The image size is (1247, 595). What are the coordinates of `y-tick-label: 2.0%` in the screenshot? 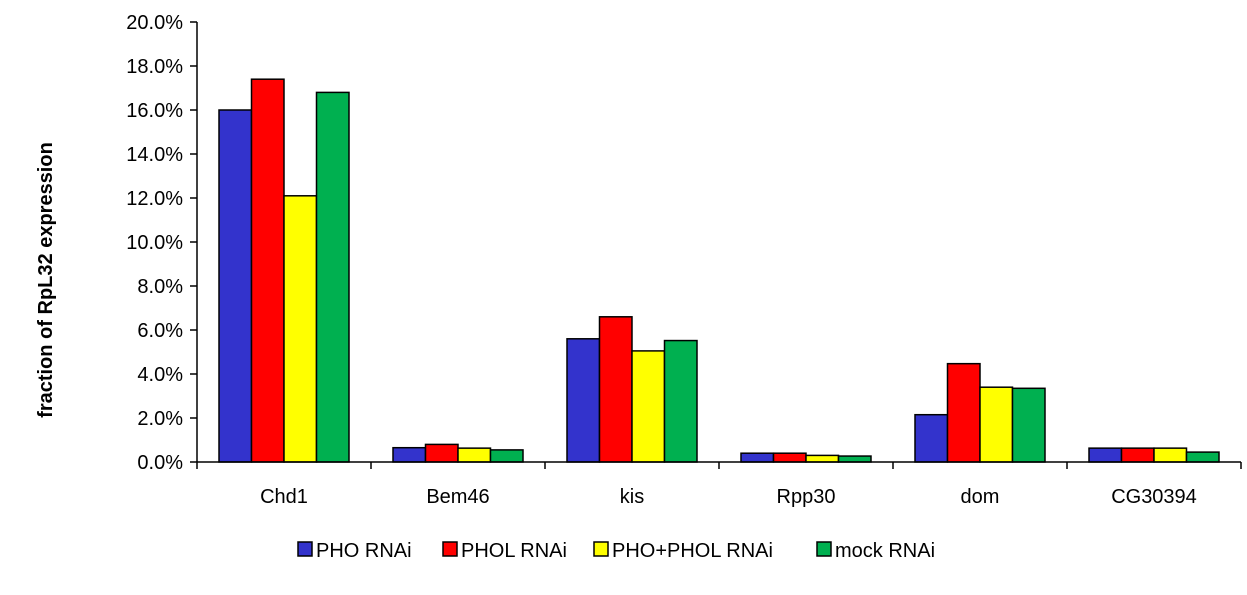 It's located at (160, 419).